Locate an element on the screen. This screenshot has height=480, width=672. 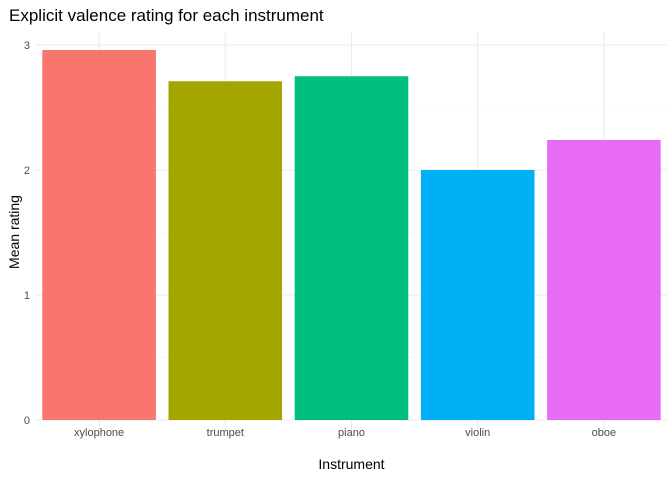
bar-xylophone is located at coordinates (99, 235).